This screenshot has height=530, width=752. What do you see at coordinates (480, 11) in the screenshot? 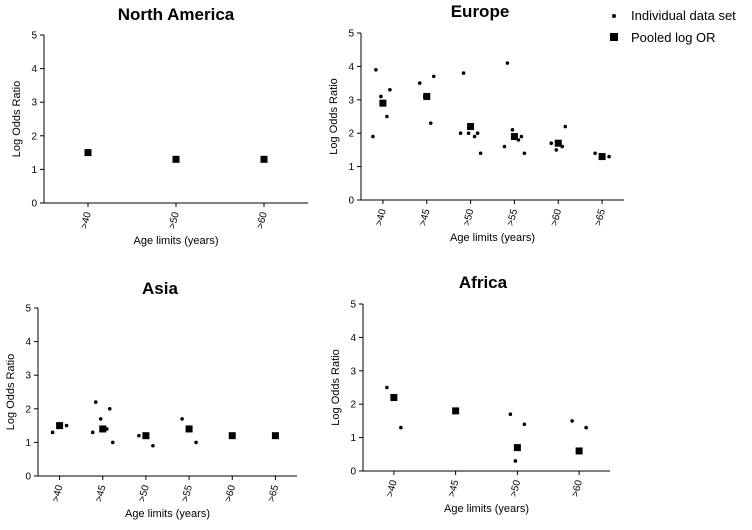
I see `panel-title-europe: Europe` at bounding box center [480, 11].